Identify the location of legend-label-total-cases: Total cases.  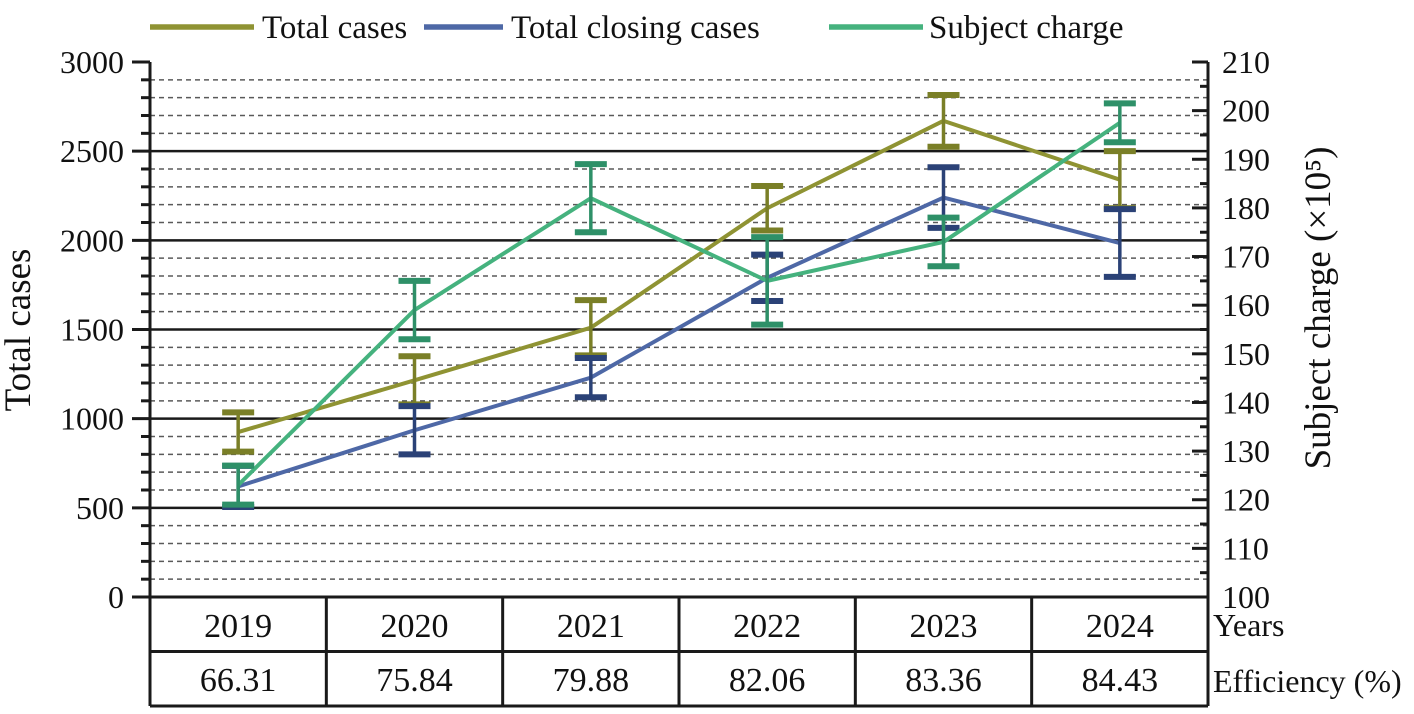
(334, 28).